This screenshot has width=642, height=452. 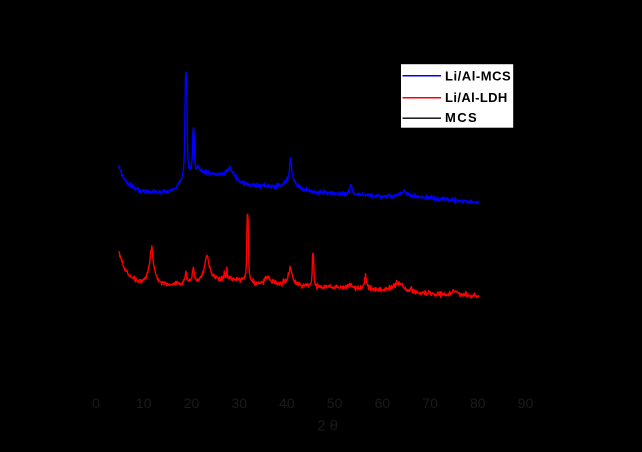 I want to click on svg-text: 0, so click(x=96, y=403).